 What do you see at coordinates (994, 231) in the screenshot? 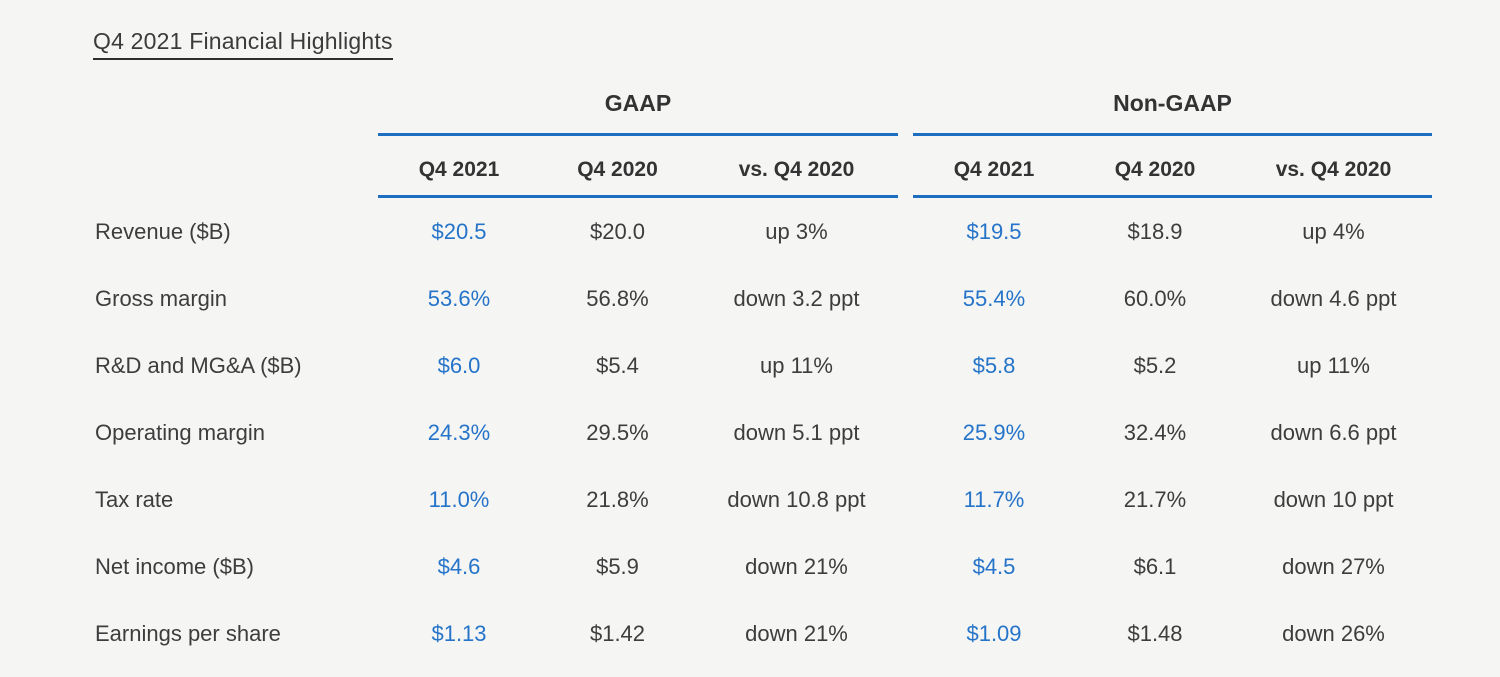
I see `revenue-non-gaap-q4-2021: $19.5` at bounding box center [994, 231].